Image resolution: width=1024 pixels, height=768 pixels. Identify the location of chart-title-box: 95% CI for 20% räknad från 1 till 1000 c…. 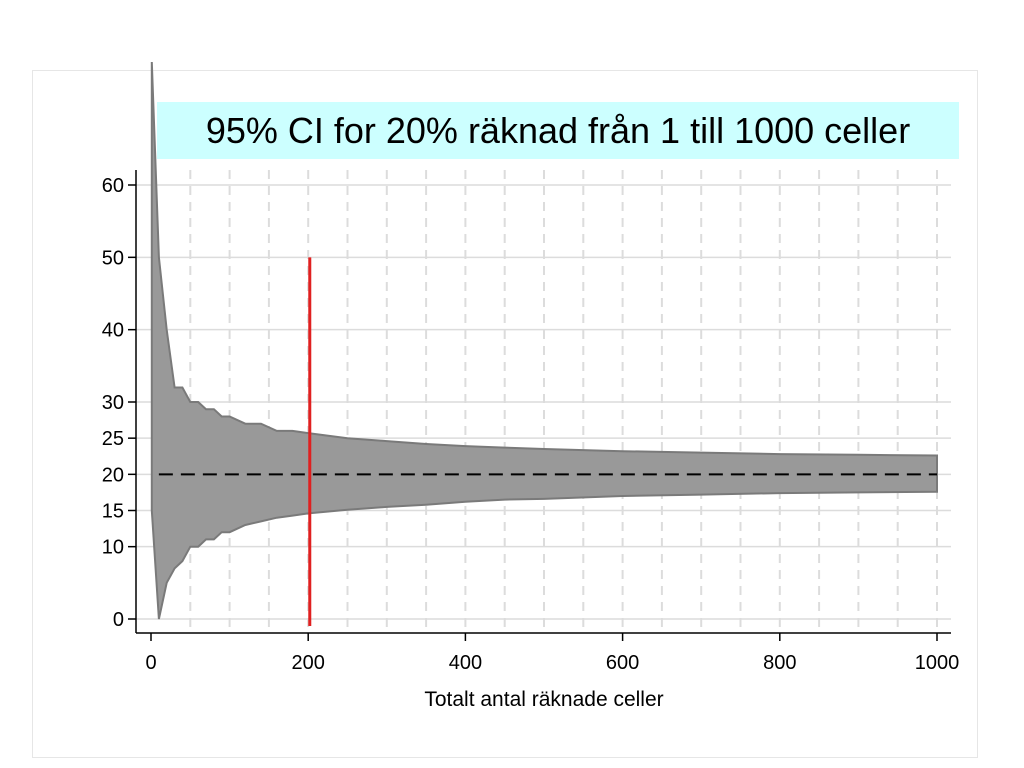
(558, 130).